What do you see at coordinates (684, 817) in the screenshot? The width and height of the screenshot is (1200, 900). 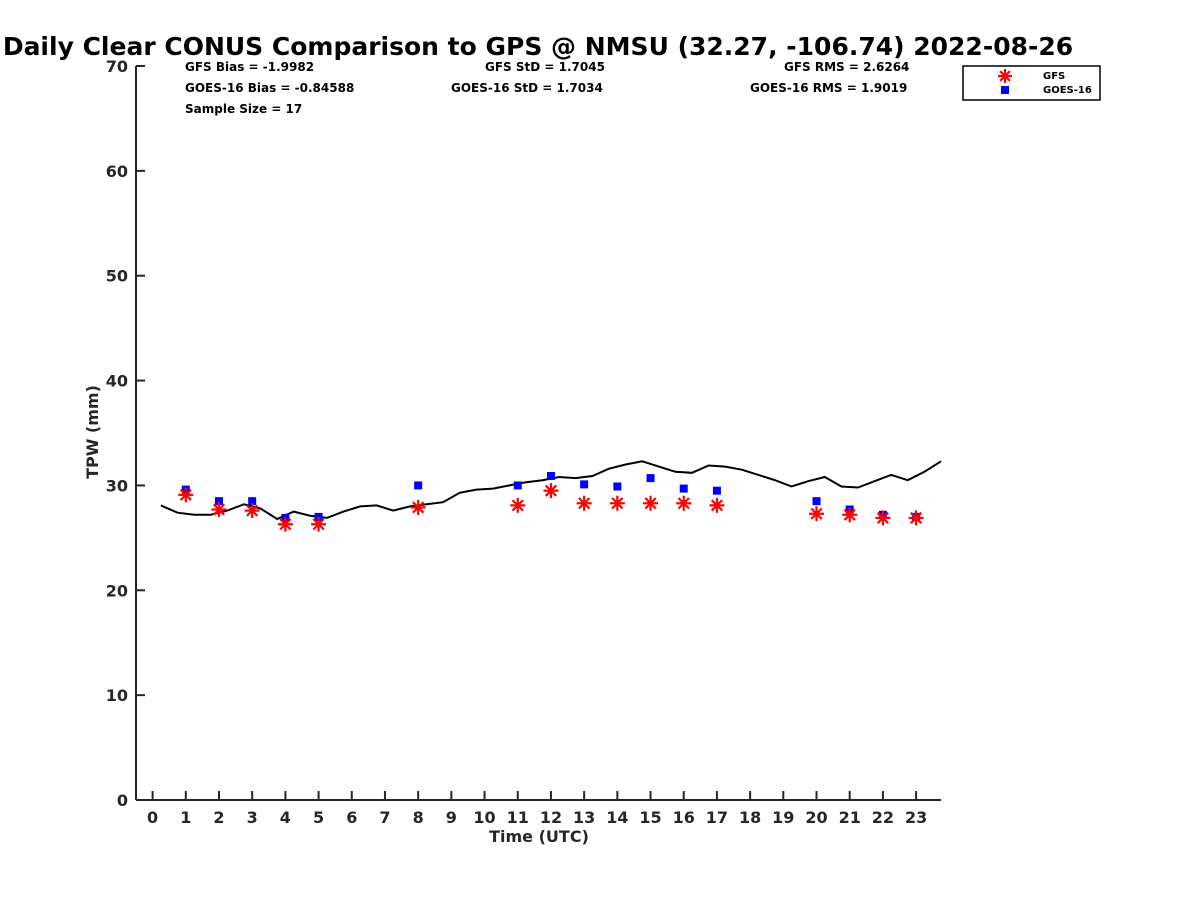 I see `x-tick-label: 16` at bounding box center [684, 817].